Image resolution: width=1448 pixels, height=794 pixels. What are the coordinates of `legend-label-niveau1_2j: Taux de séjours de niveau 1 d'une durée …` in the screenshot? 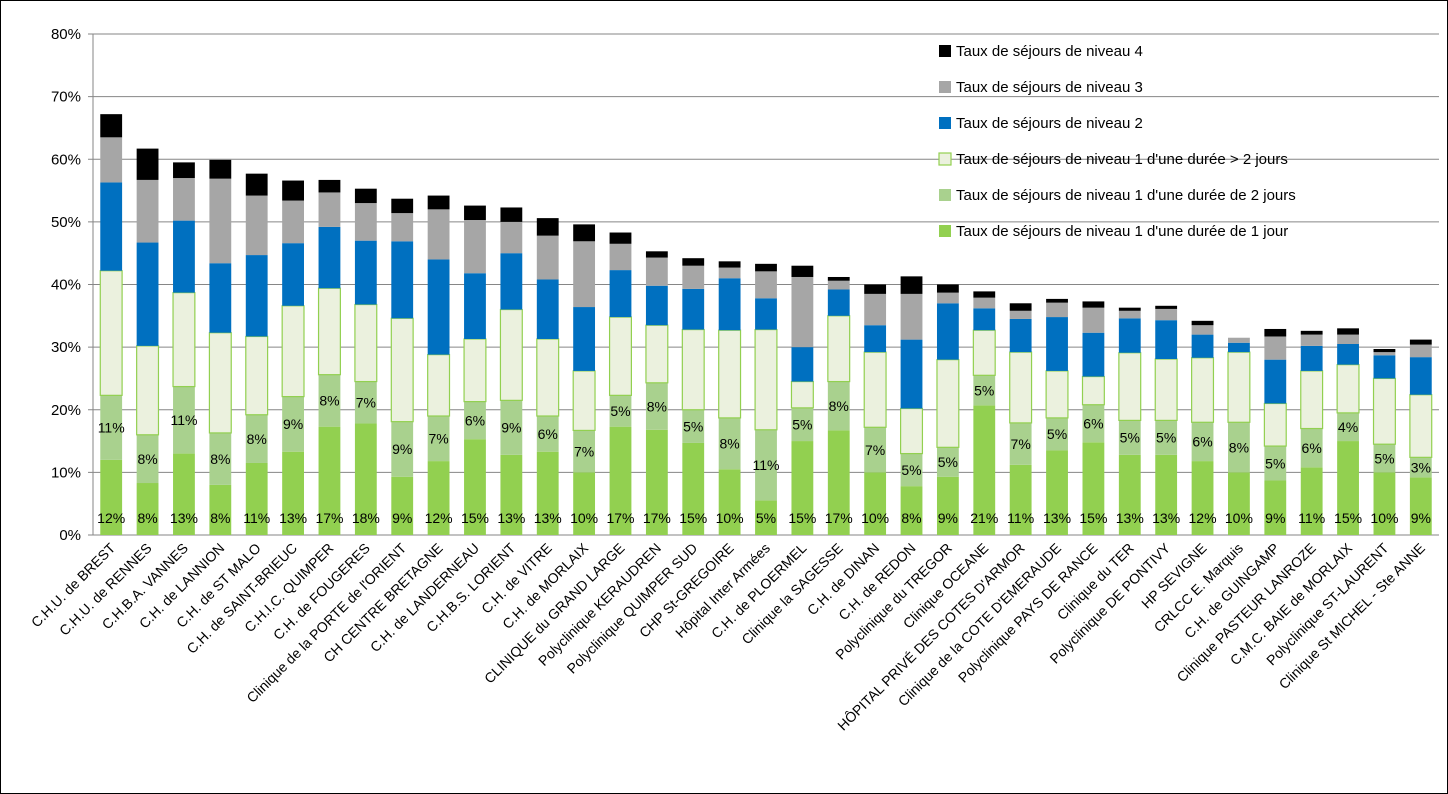 It's located at (1126, 195).